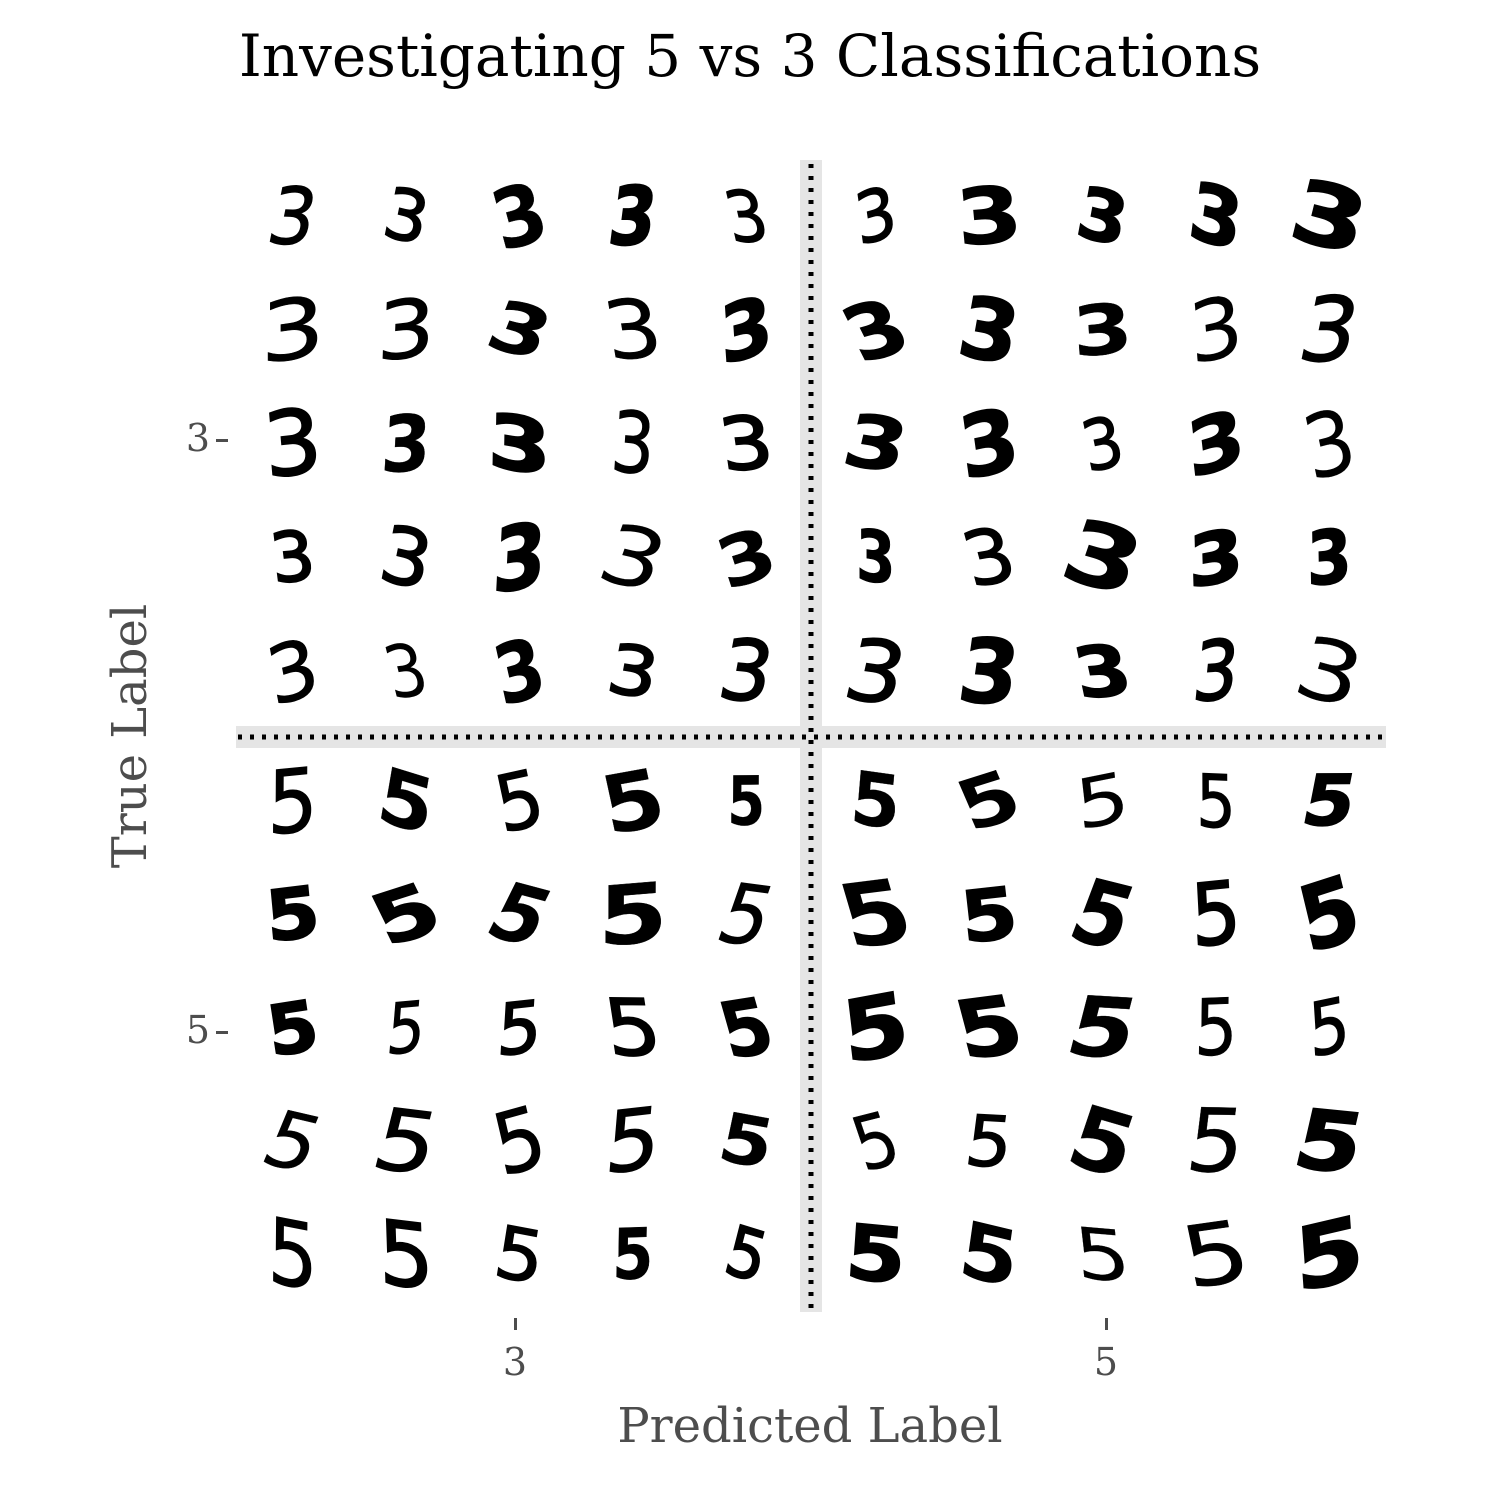 The image size is (1500, 1500). Describe the element at coordinates (811, 737) in the screenshot. I see `horizontal-divider-band` at that location.